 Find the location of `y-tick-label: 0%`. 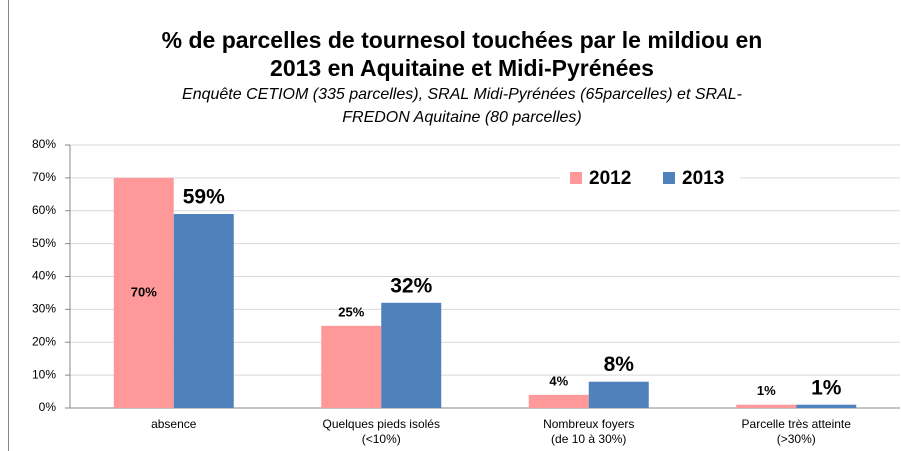

y-tick-label: 0% is located at coordinates (48, 407).